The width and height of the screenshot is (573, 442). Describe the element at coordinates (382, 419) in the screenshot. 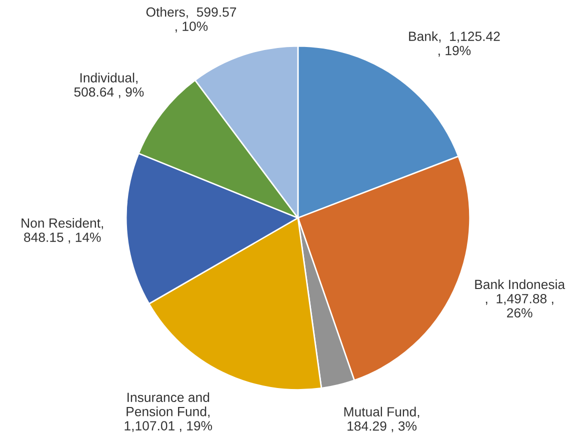

I see `slice-label: Mutual Fund, 184.29 , 3%` at that location.